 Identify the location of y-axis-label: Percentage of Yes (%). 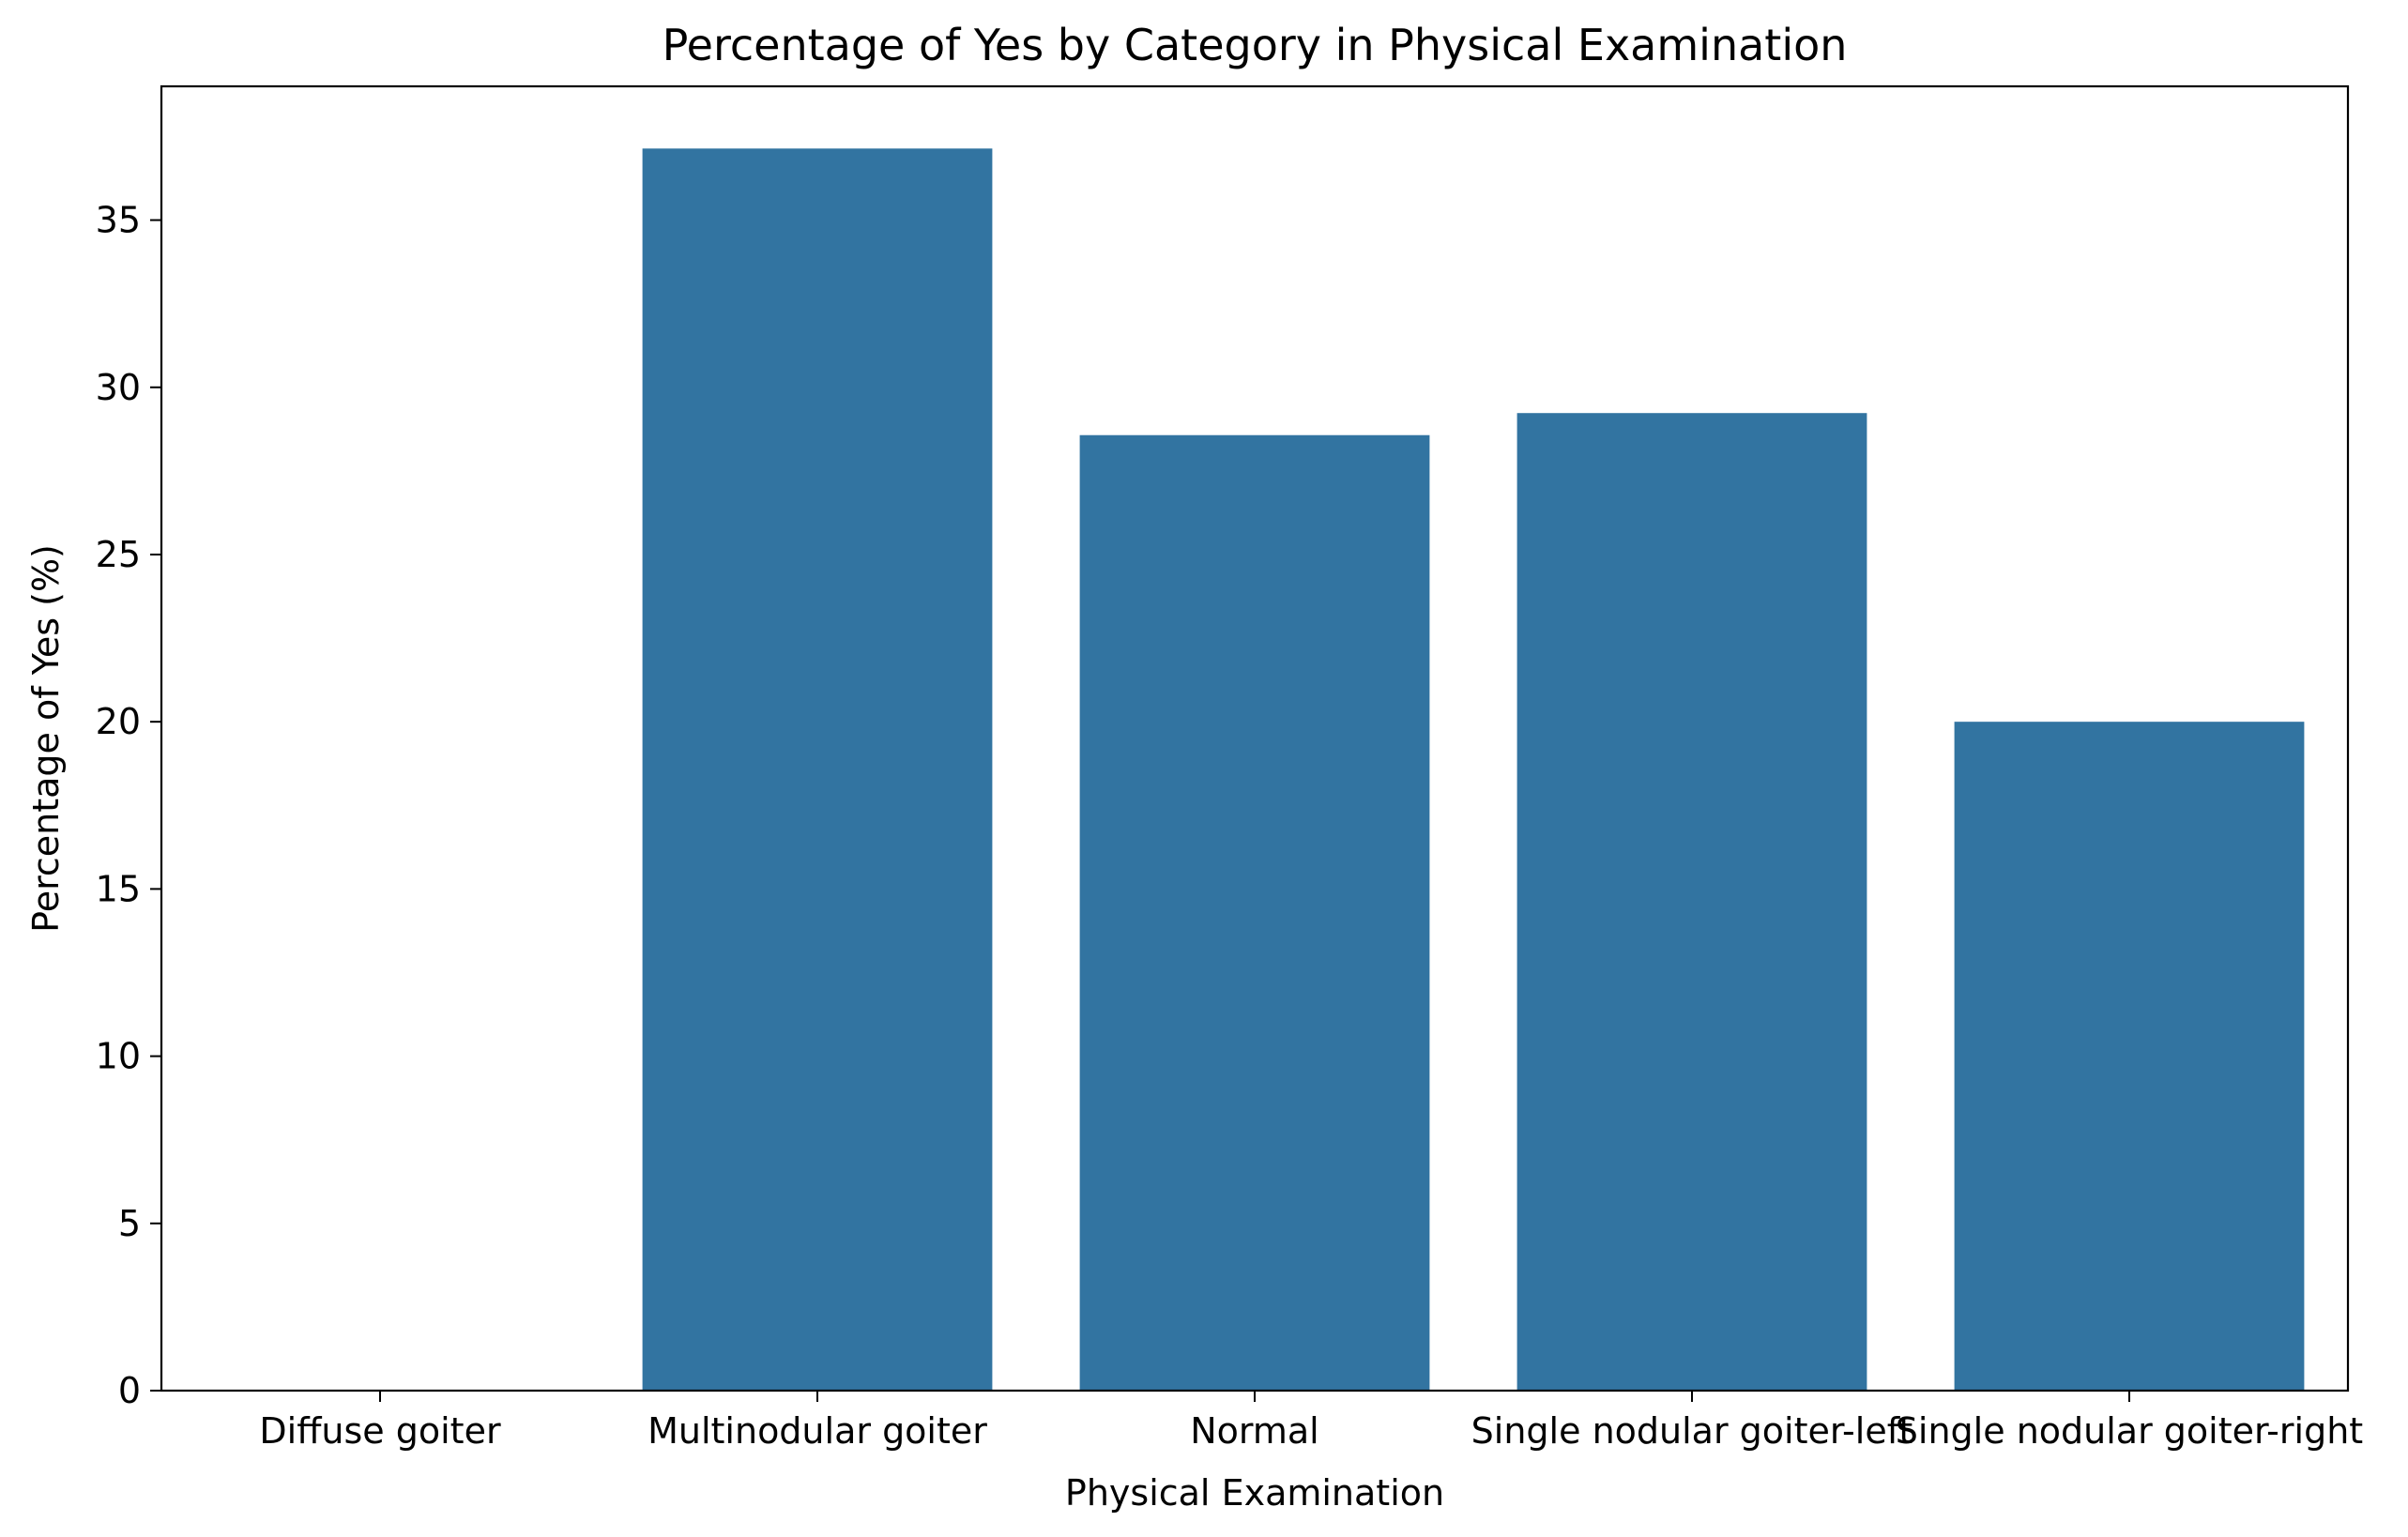
(46, 738).